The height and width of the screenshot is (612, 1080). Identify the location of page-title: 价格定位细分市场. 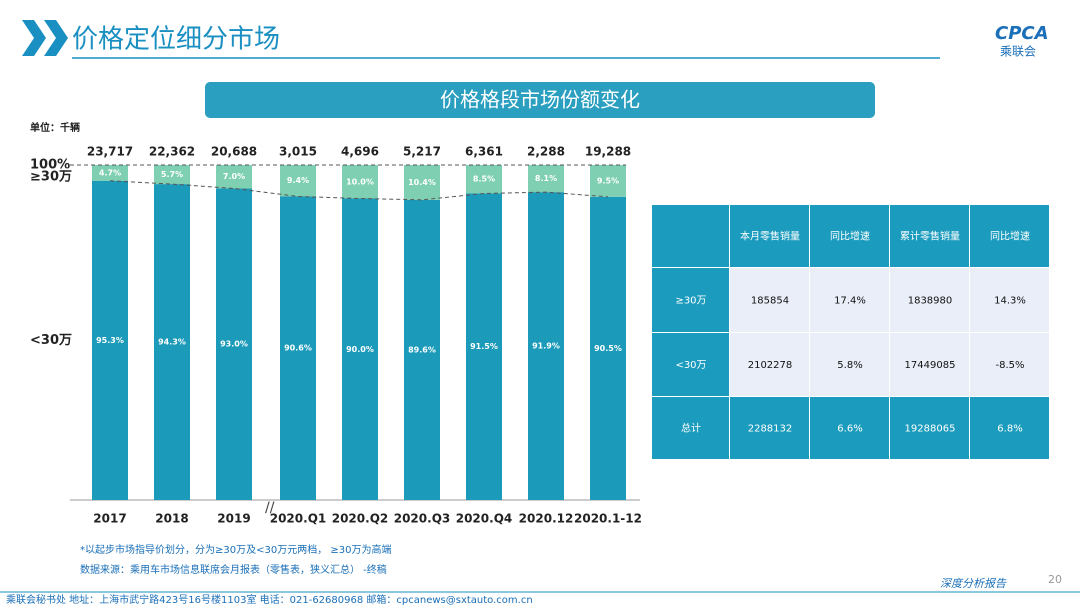
(176, 40).